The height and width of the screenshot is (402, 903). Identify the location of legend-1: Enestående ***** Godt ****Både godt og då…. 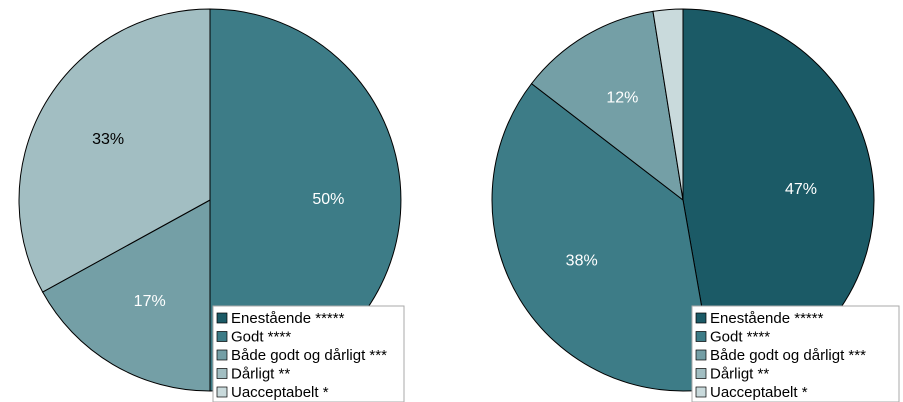
(308, 353).